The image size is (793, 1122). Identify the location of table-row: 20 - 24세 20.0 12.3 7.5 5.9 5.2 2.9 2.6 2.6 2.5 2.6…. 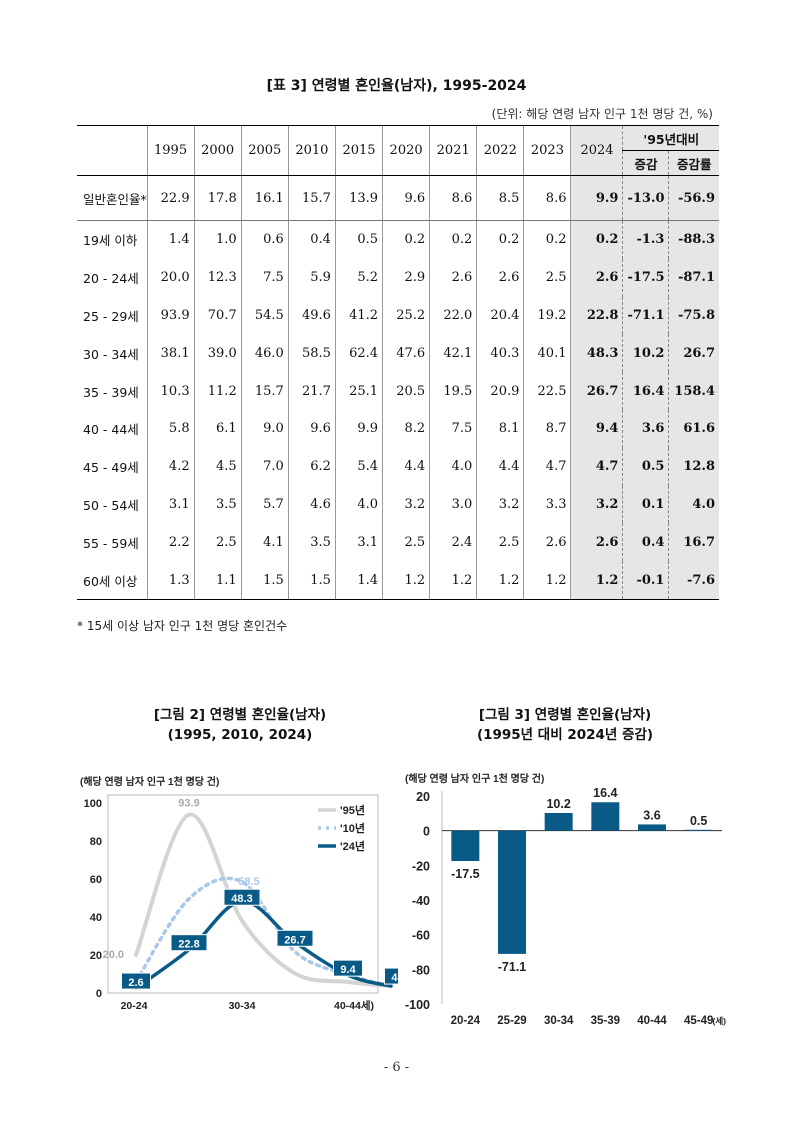
(398, 277).